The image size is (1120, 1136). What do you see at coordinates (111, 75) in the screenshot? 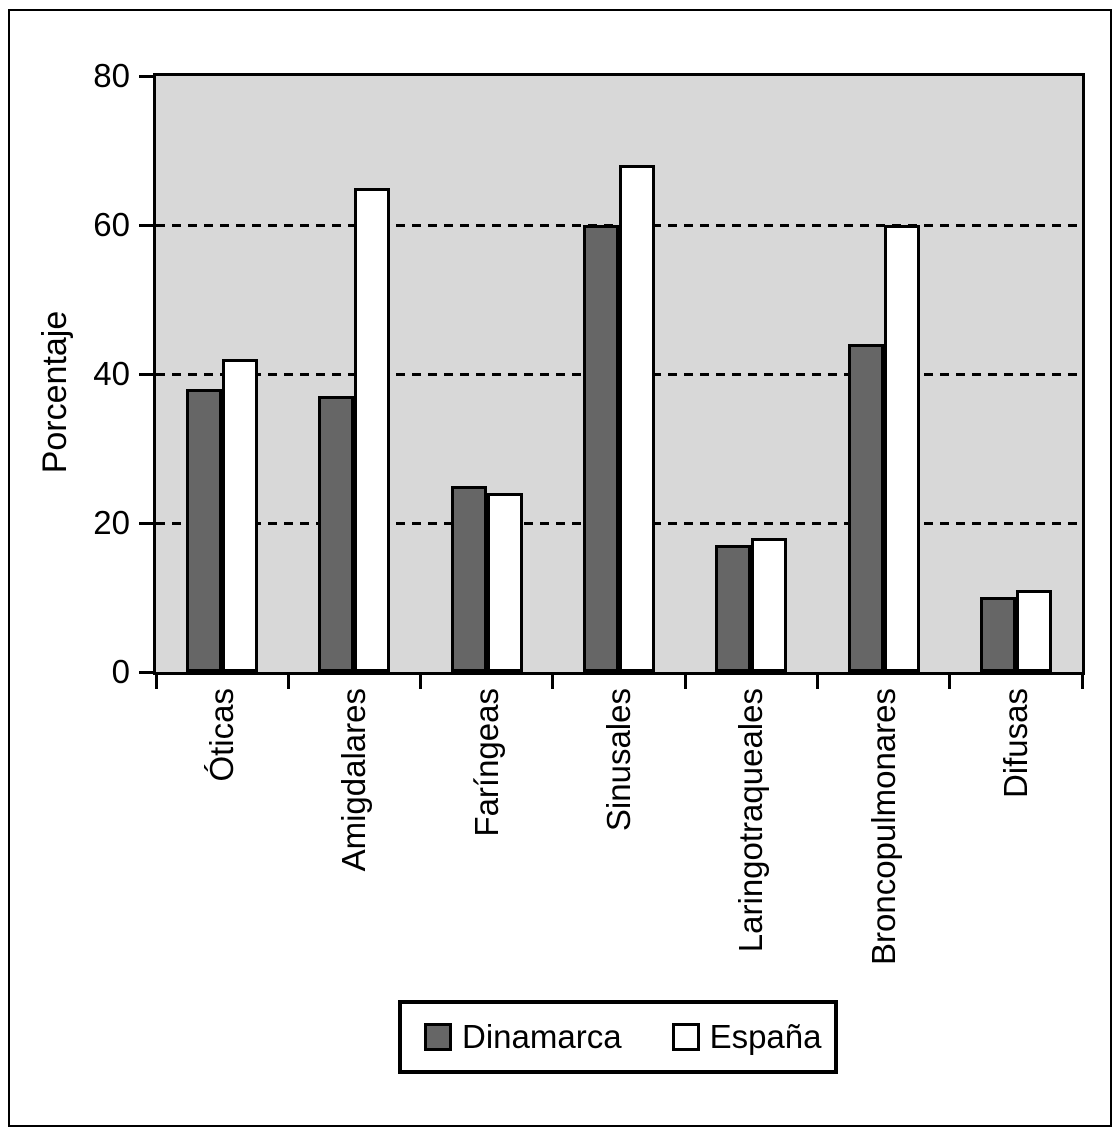
I see `y-tick-label-80: 80` at bounding box center [111, 75].